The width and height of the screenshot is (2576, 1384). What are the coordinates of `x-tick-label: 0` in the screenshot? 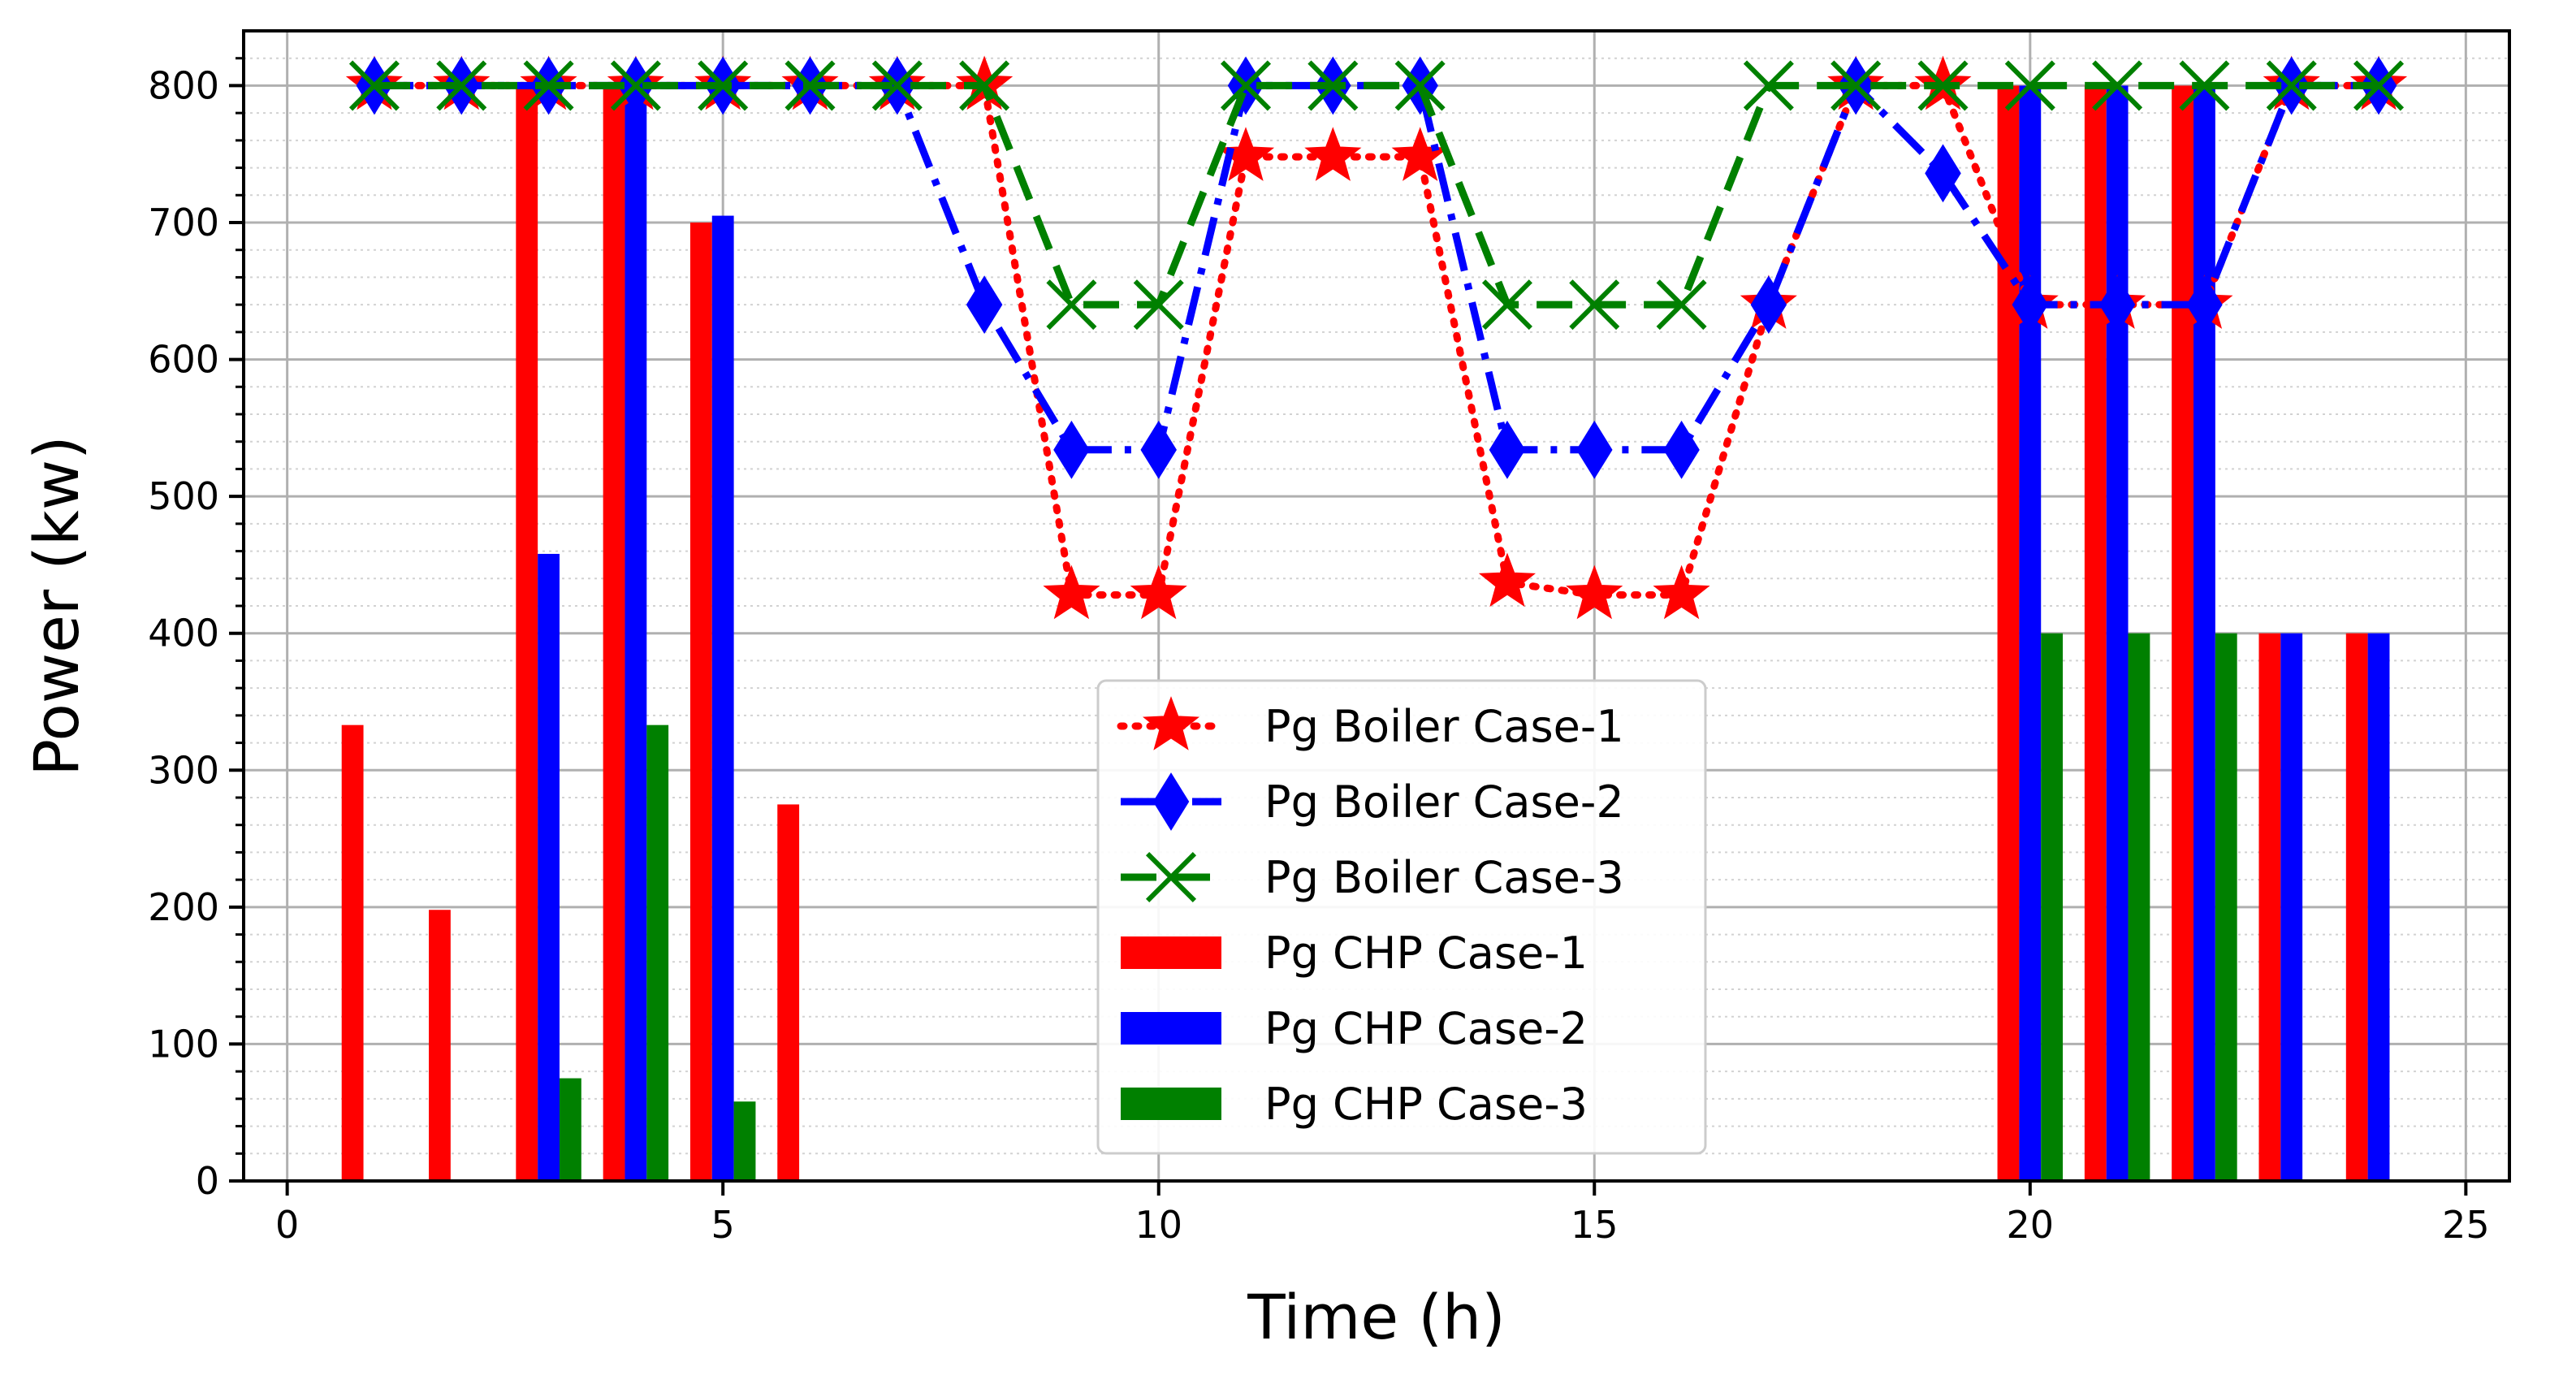 It's located at (287, 1225).